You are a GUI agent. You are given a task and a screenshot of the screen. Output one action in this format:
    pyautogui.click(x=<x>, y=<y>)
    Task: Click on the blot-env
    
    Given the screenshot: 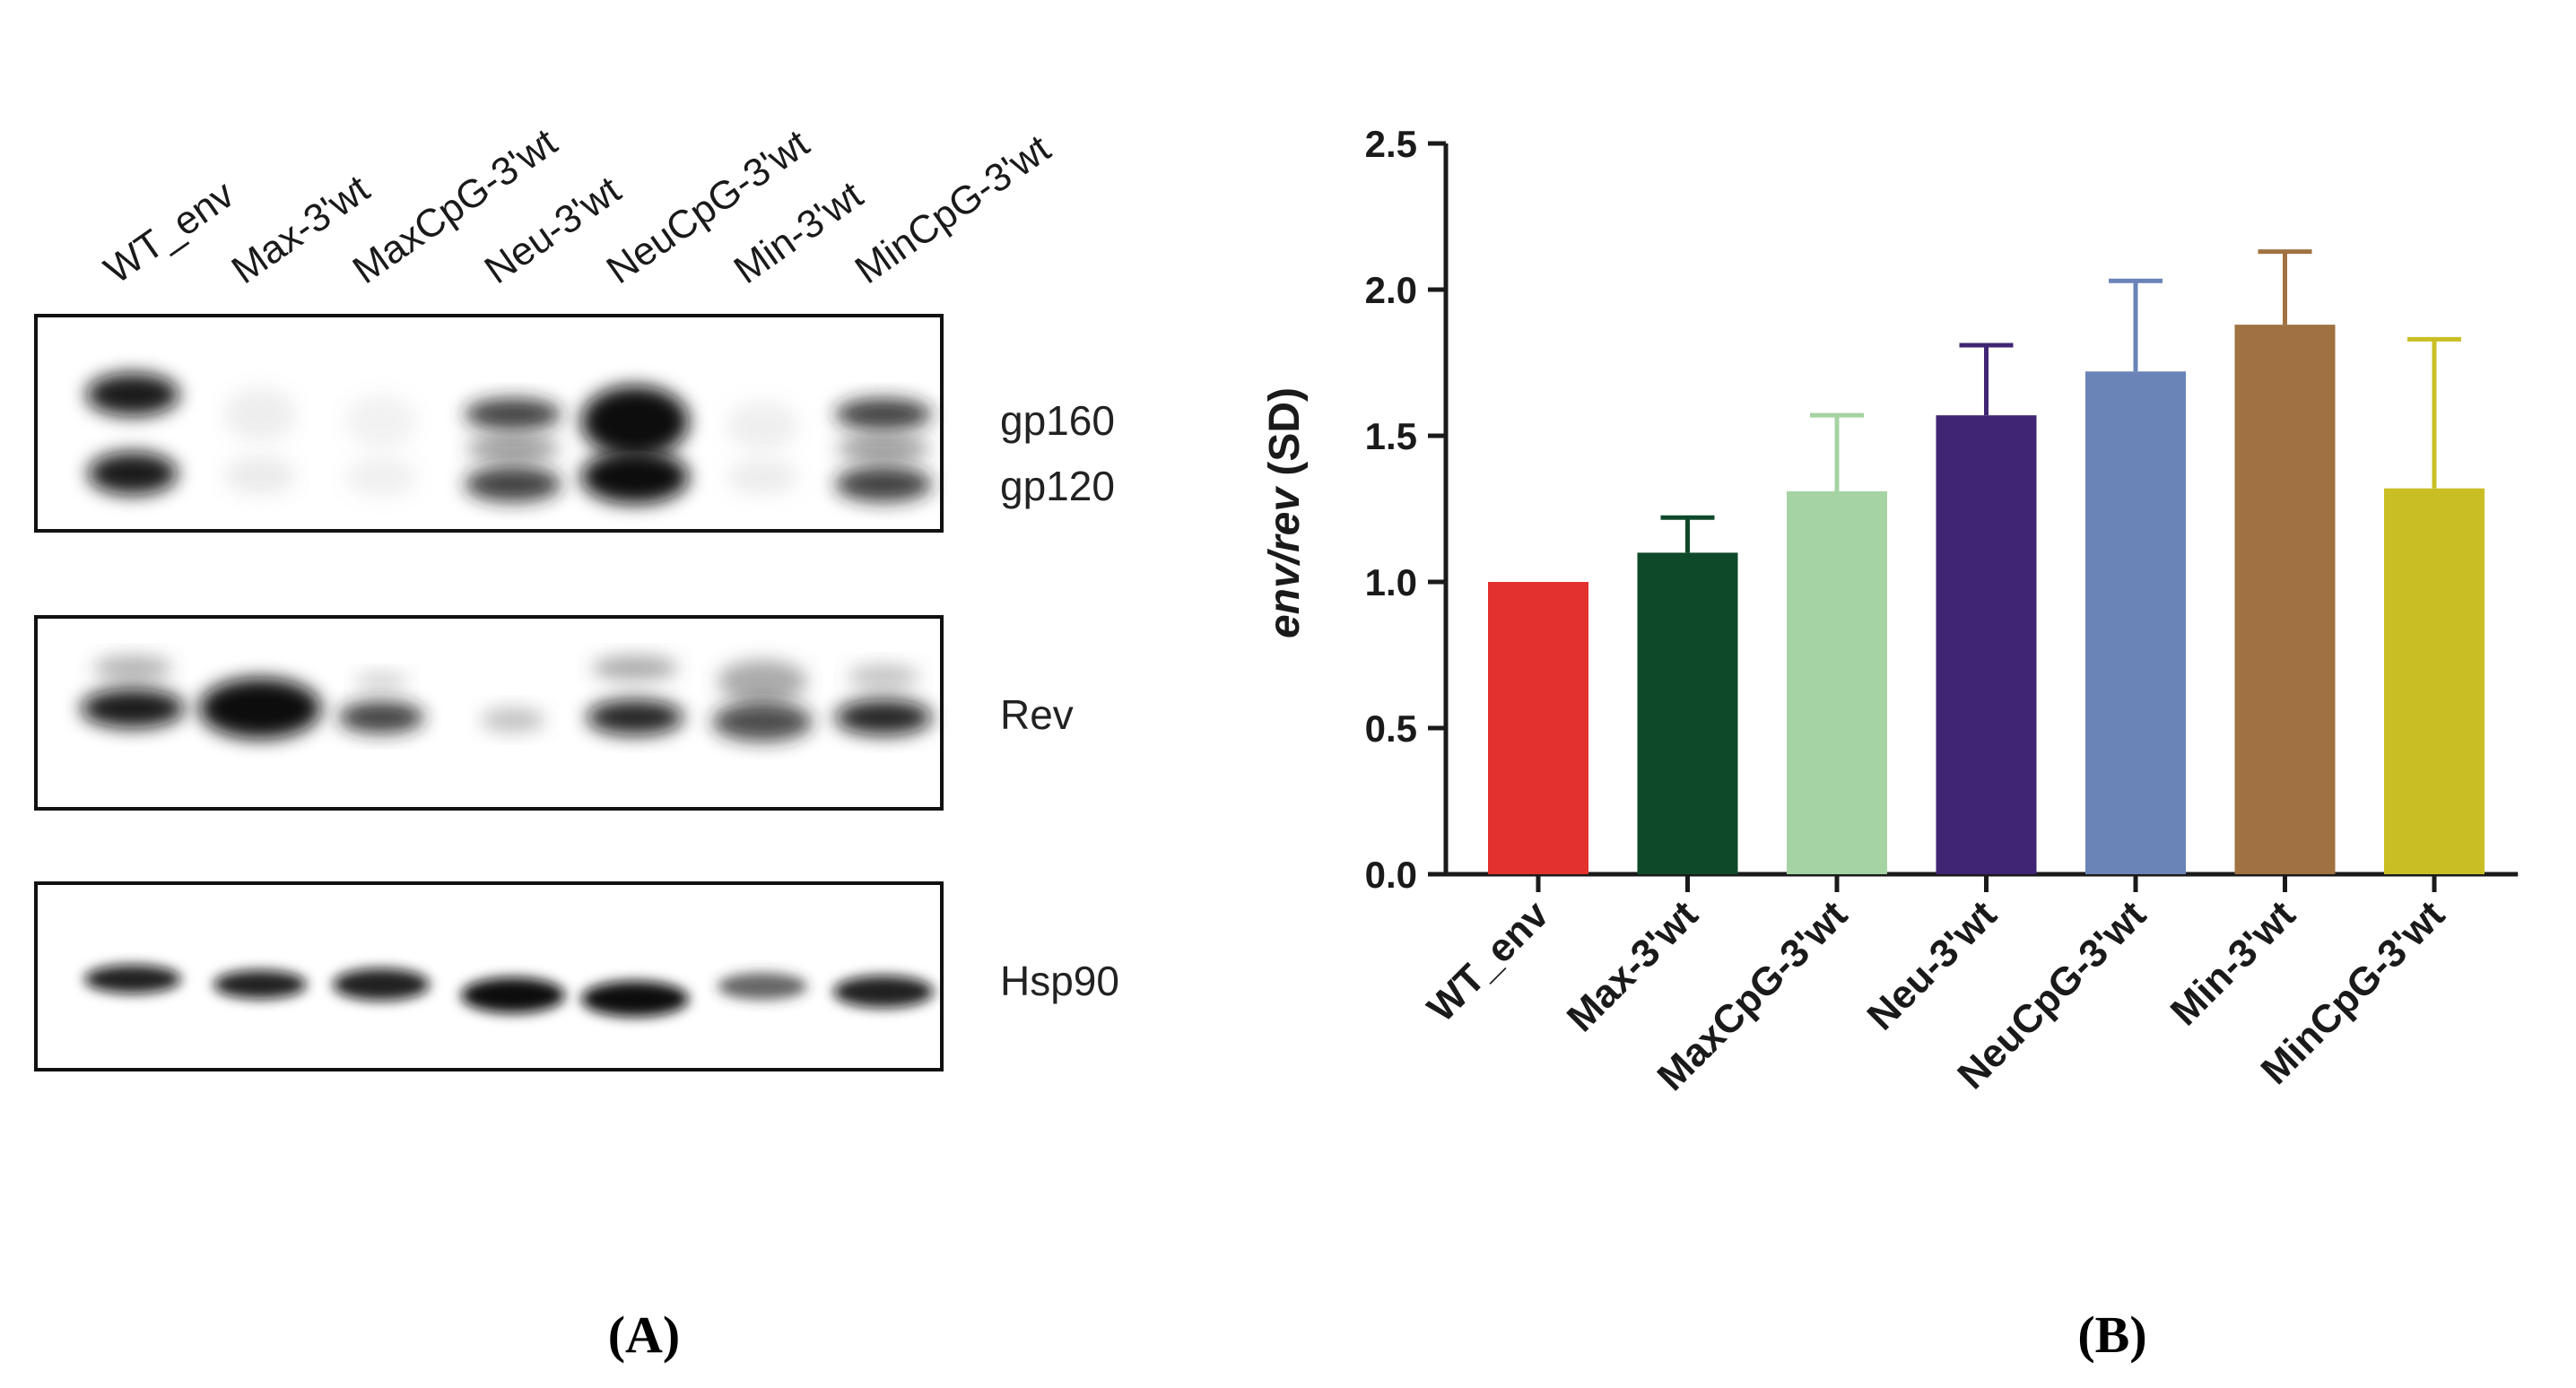 What is the action you would take?
    pyautogui.click(x=489, y=423)
    